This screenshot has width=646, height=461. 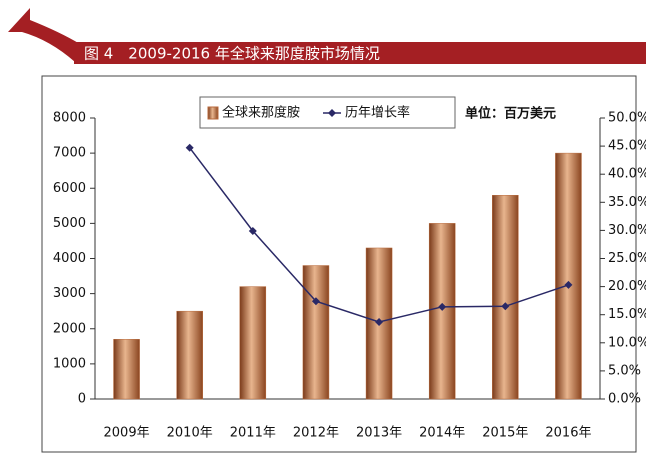 I want to click on y-tick-label: 3000, so click(x=69, y=293).